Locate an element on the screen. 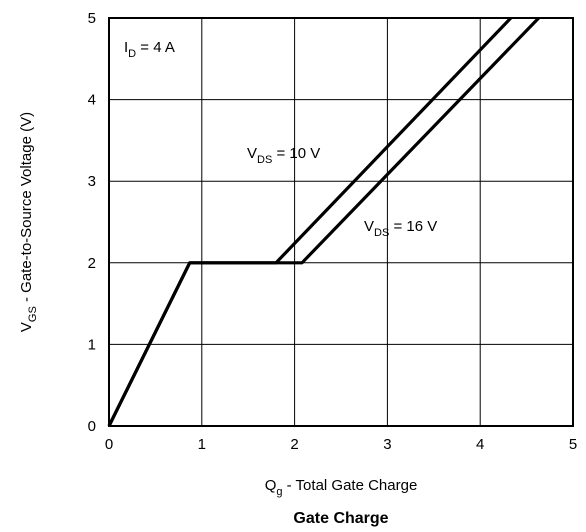 This screenshot has width=586, height=532. annotation-vds-10: VDS = 10 V is located at coordinates (283, 155).